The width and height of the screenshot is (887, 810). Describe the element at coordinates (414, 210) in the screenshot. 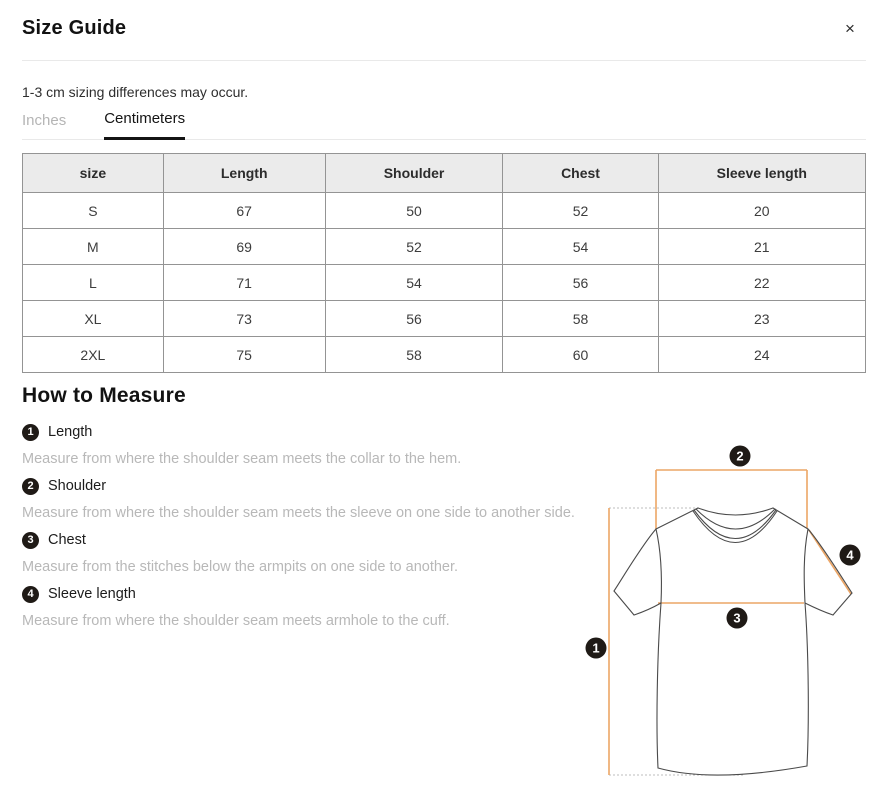

I see `table-cell: 50` at that location.